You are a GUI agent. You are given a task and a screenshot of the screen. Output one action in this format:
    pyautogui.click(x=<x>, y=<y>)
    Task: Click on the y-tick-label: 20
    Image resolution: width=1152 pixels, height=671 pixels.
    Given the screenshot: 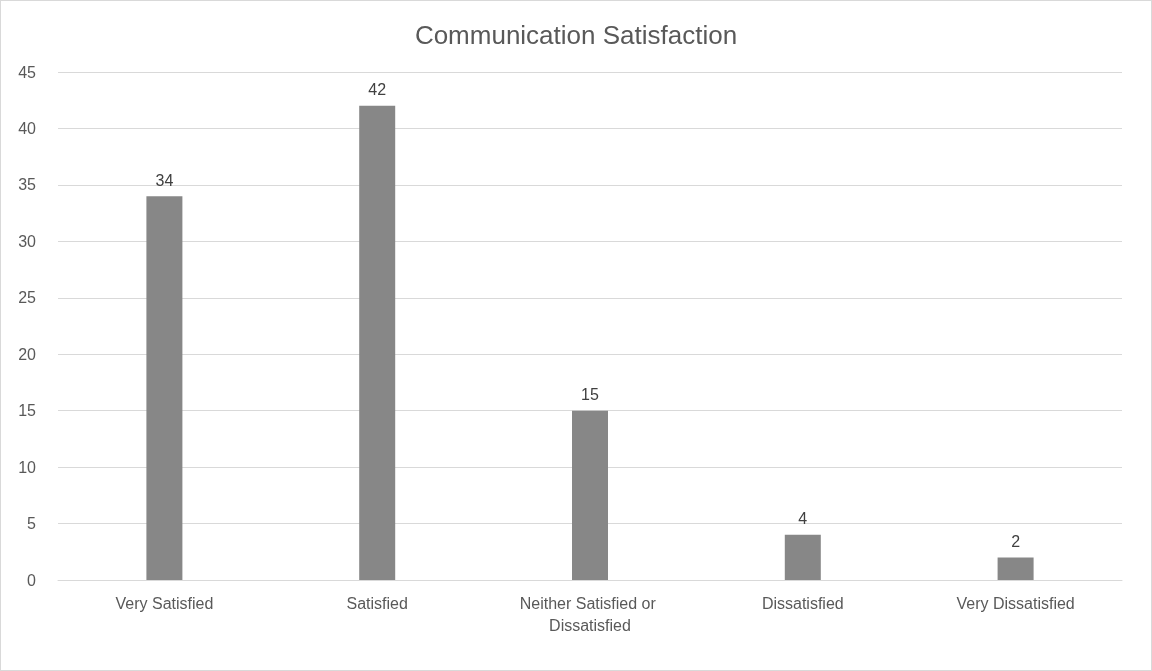 What is the action you would take?
    pyautogui.click(x=27, y=354)
    